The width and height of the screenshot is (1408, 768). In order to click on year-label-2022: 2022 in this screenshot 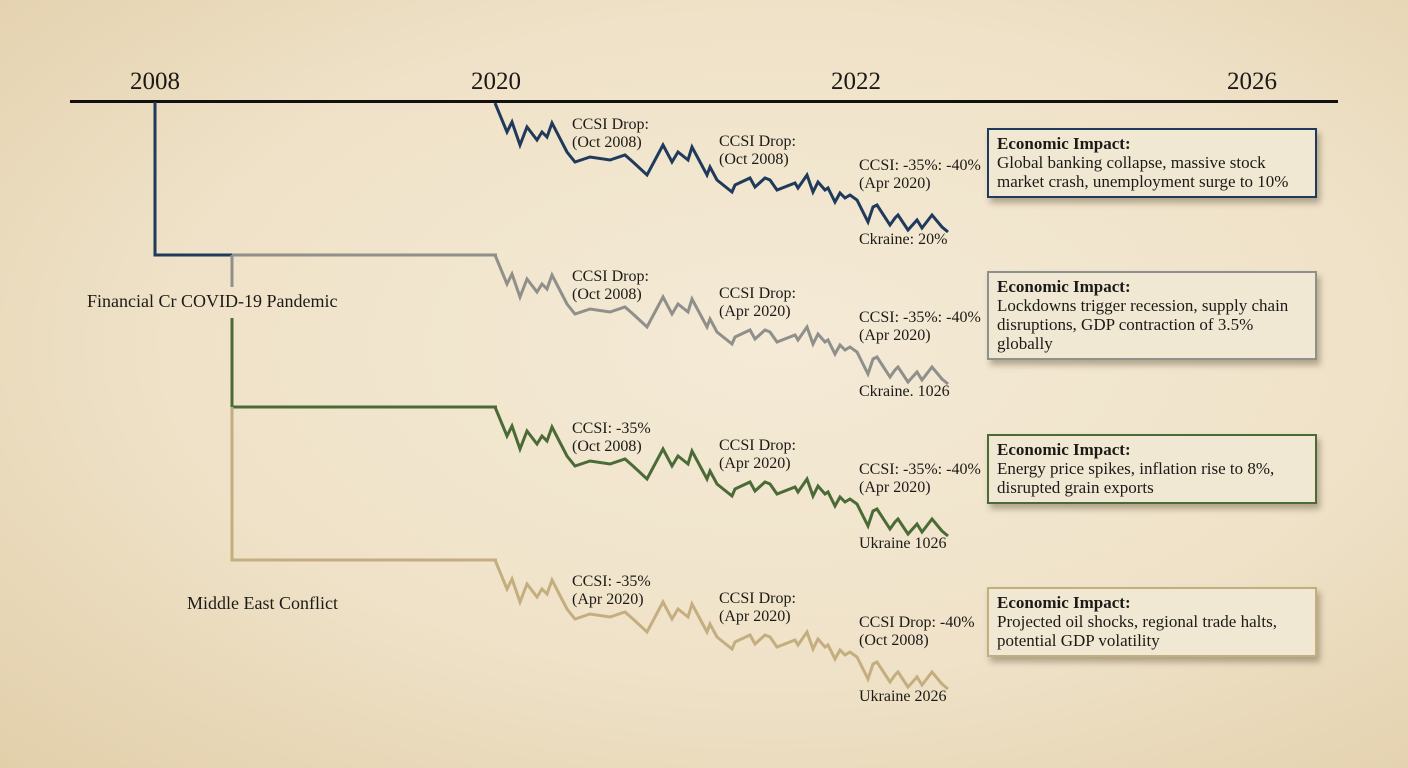, I will do `click(856, 81)`.